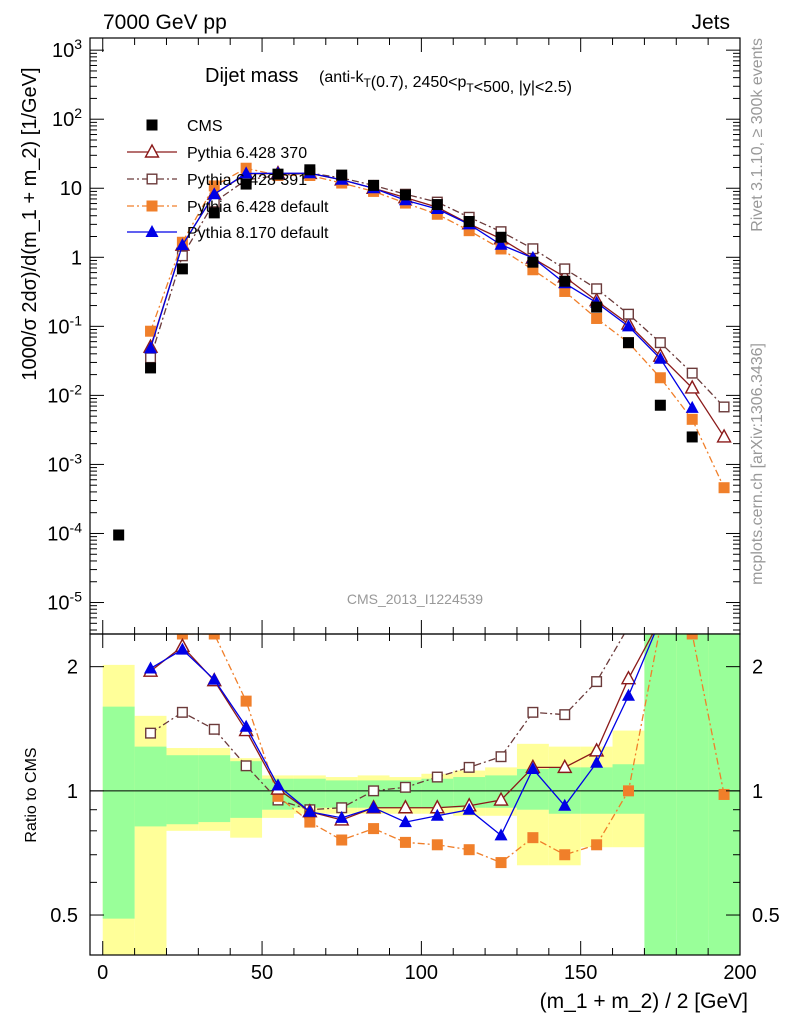  Describe the element at coordinates (205, 126) in the screenshot. I see `legend-label: CMS` at that location.